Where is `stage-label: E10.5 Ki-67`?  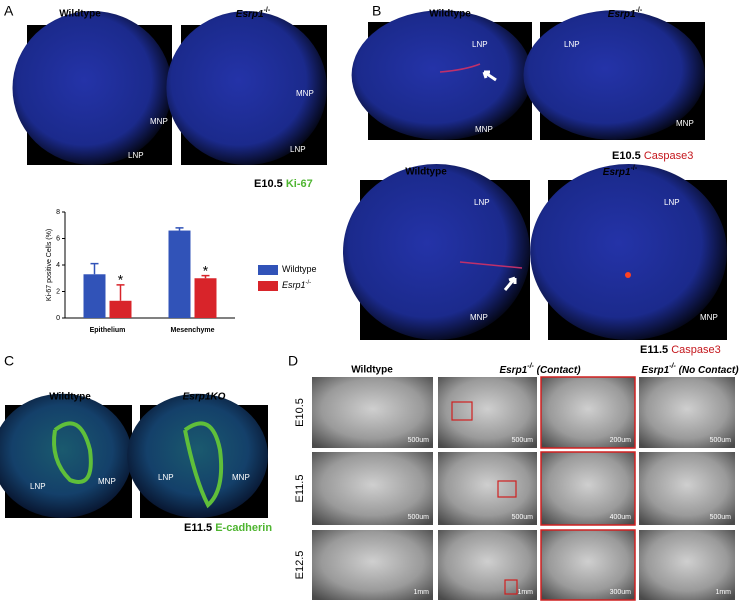 stage-label: E10.5 Ki-67 is located at coordinates (283, 184).